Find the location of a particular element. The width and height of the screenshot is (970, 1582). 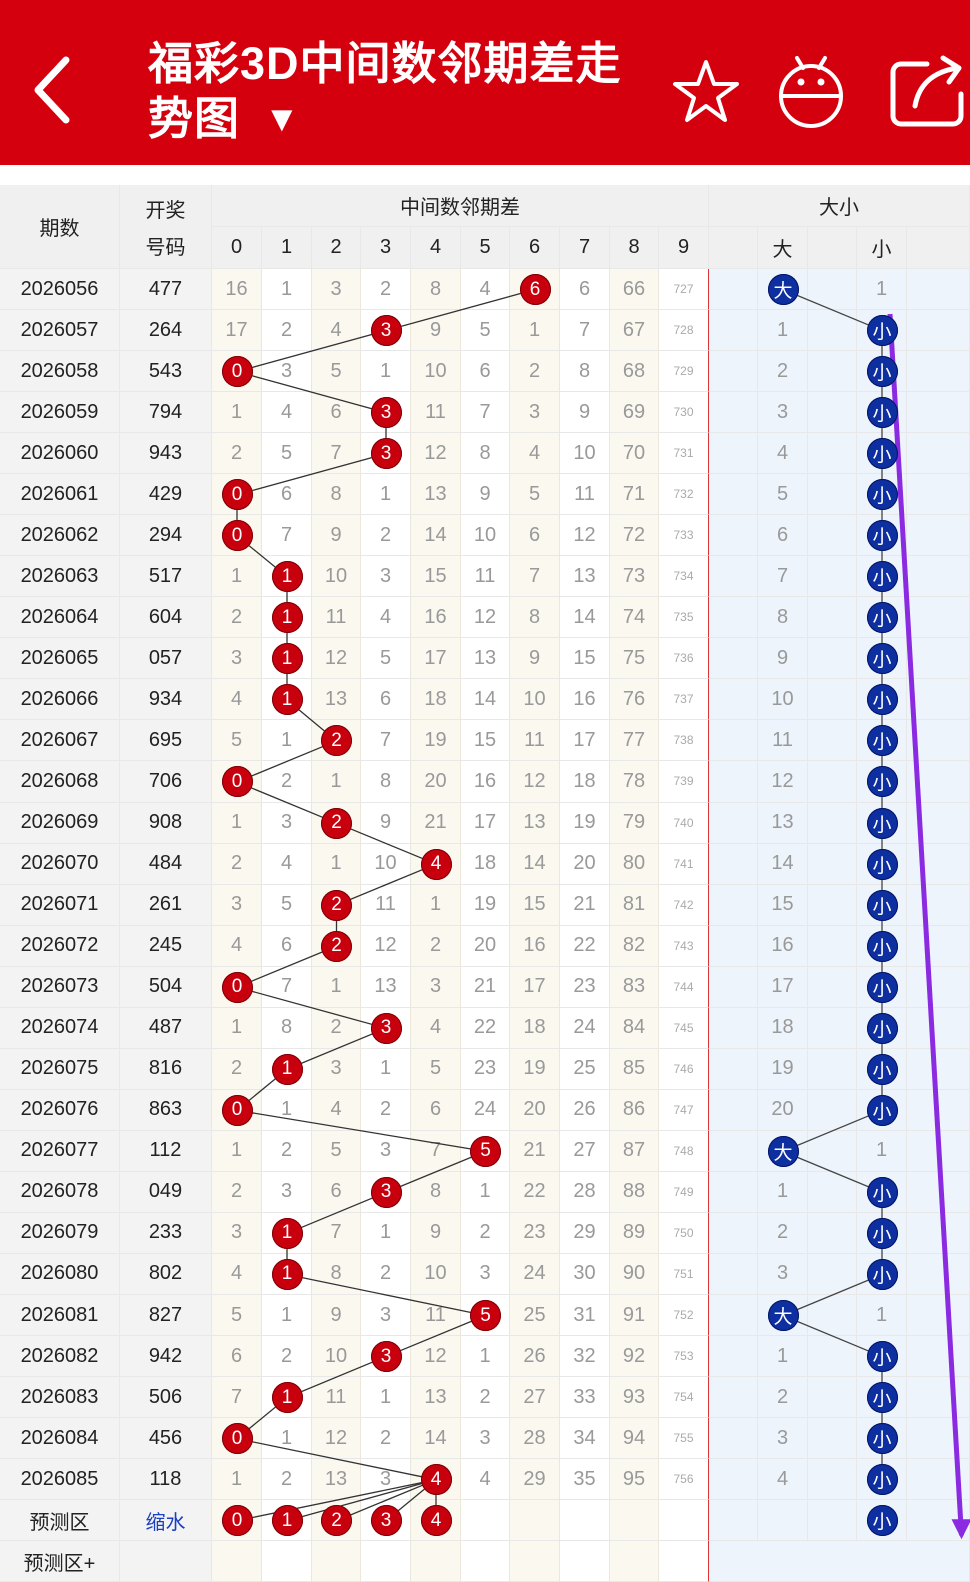

page-title: 福彩3D中间数邻期差走 势图▼ is located at coordinates (398, 91).